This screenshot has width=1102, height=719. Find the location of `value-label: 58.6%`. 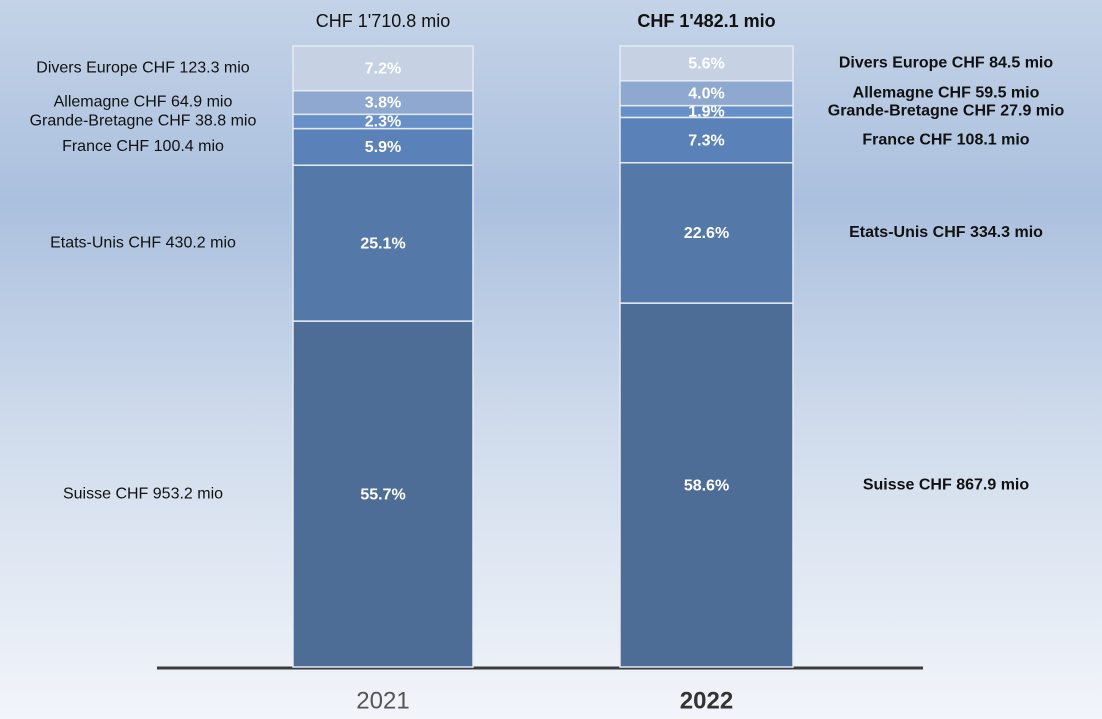

value-label: 58.6% is located at coordinates (706, 485).